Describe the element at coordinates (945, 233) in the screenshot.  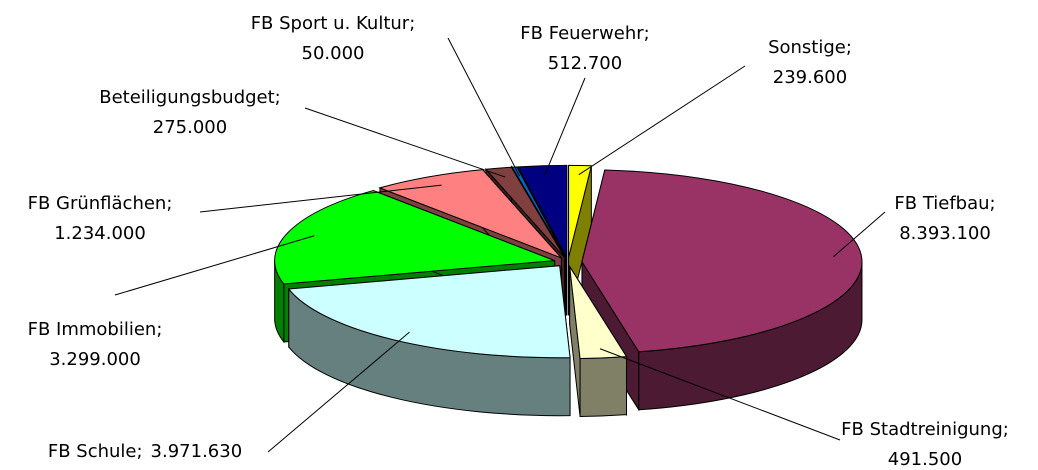
I see `value-label: 8.393.100` at that location.